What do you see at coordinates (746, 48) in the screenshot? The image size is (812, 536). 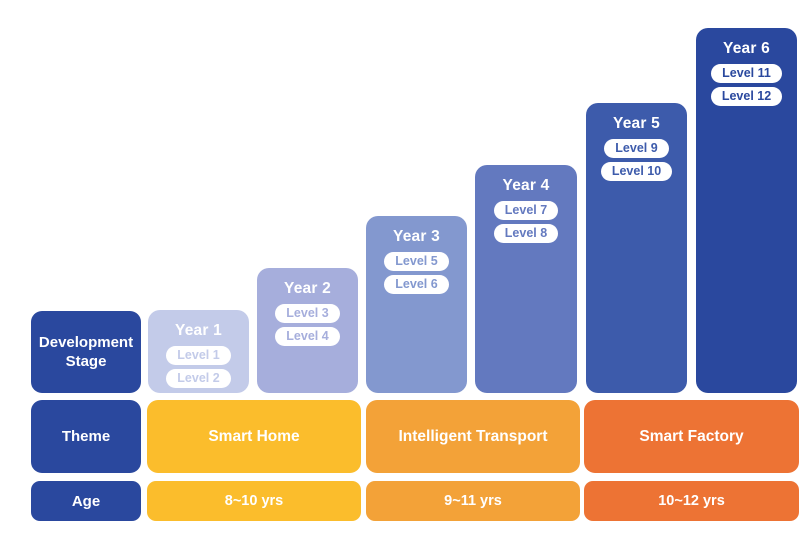 I see `year-6-label: Year 6` at bounding box center [746, 48].